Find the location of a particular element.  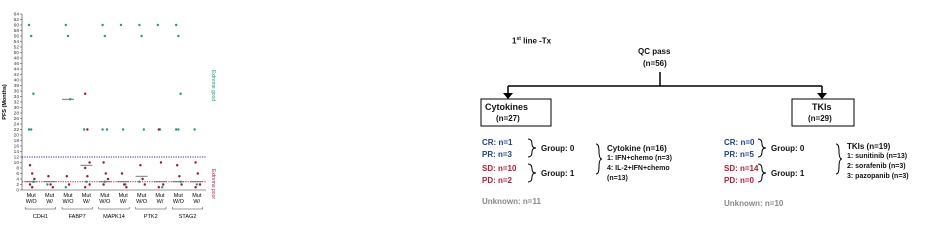

y-axis-label: PFS (Months) is located at coordinates (5, 102).